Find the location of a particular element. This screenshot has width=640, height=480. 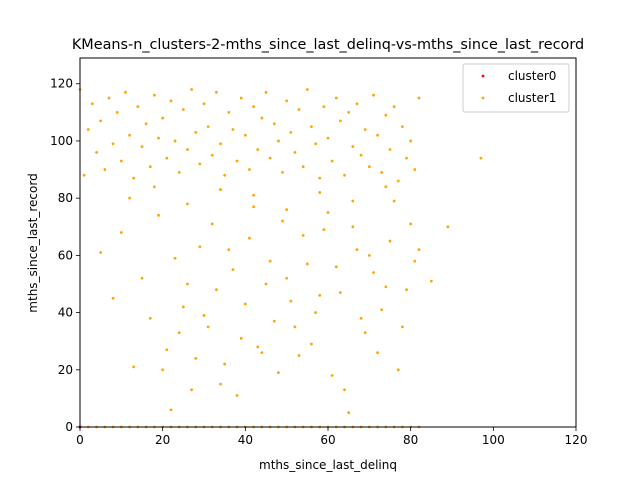

y-tick-label: 80 is located at coordinates (65, 198).